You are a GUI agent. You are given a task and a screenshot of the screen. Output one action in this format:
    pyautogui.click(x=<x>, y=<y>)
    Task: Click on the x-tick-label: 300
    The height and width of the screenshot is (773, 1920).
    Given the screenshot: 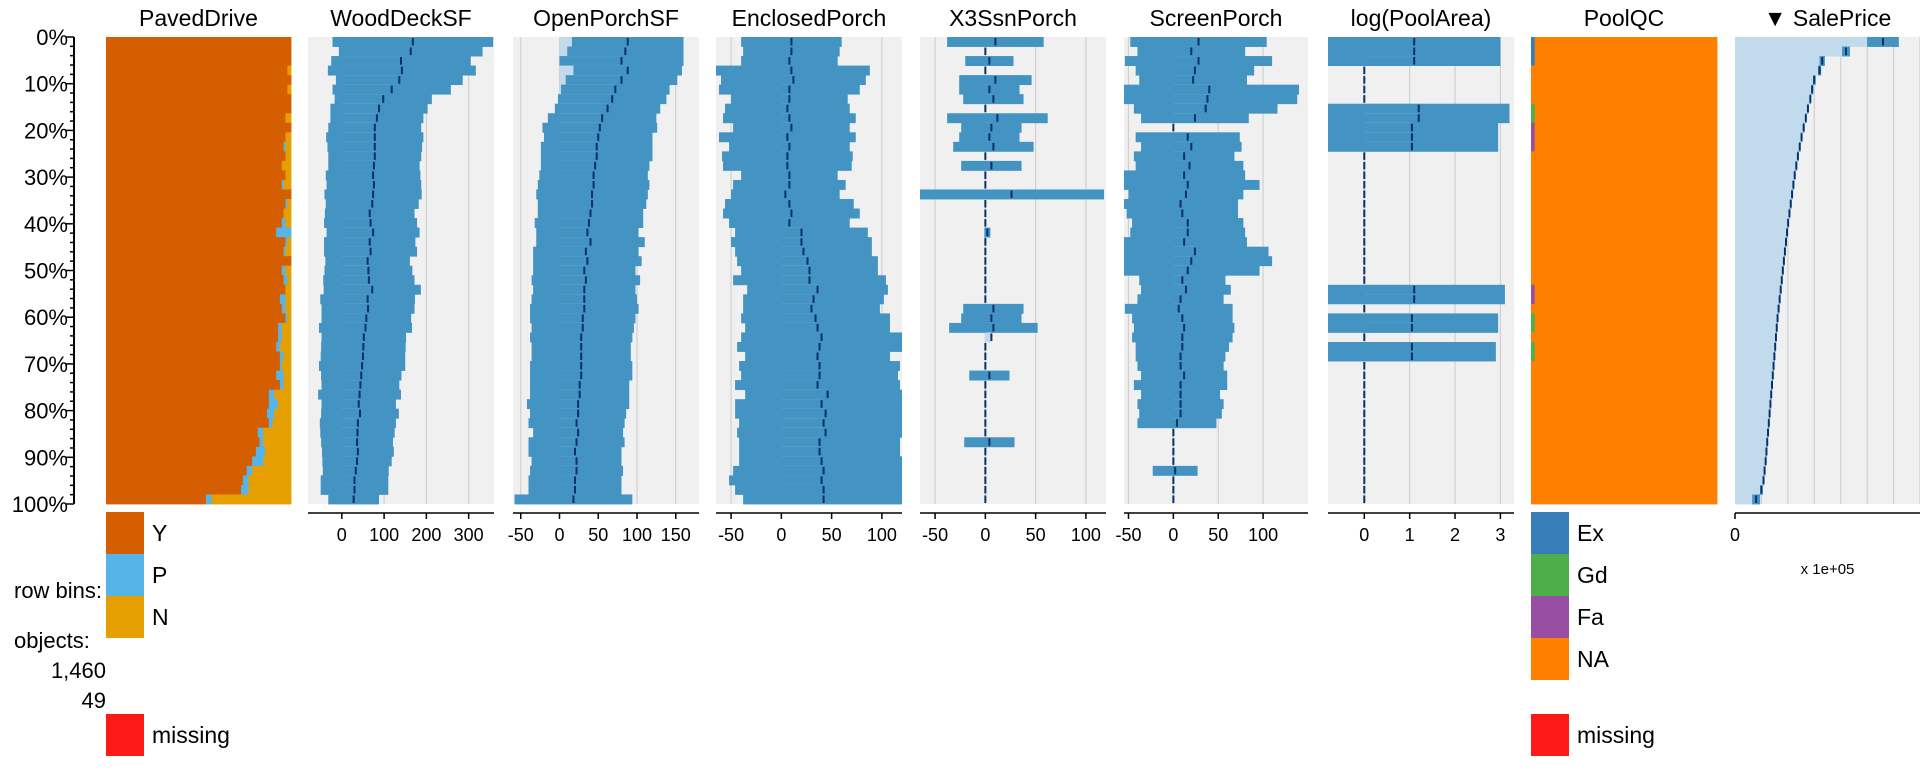 What is the action you would take?
    pyautogui.click(x=469, y=535)
    